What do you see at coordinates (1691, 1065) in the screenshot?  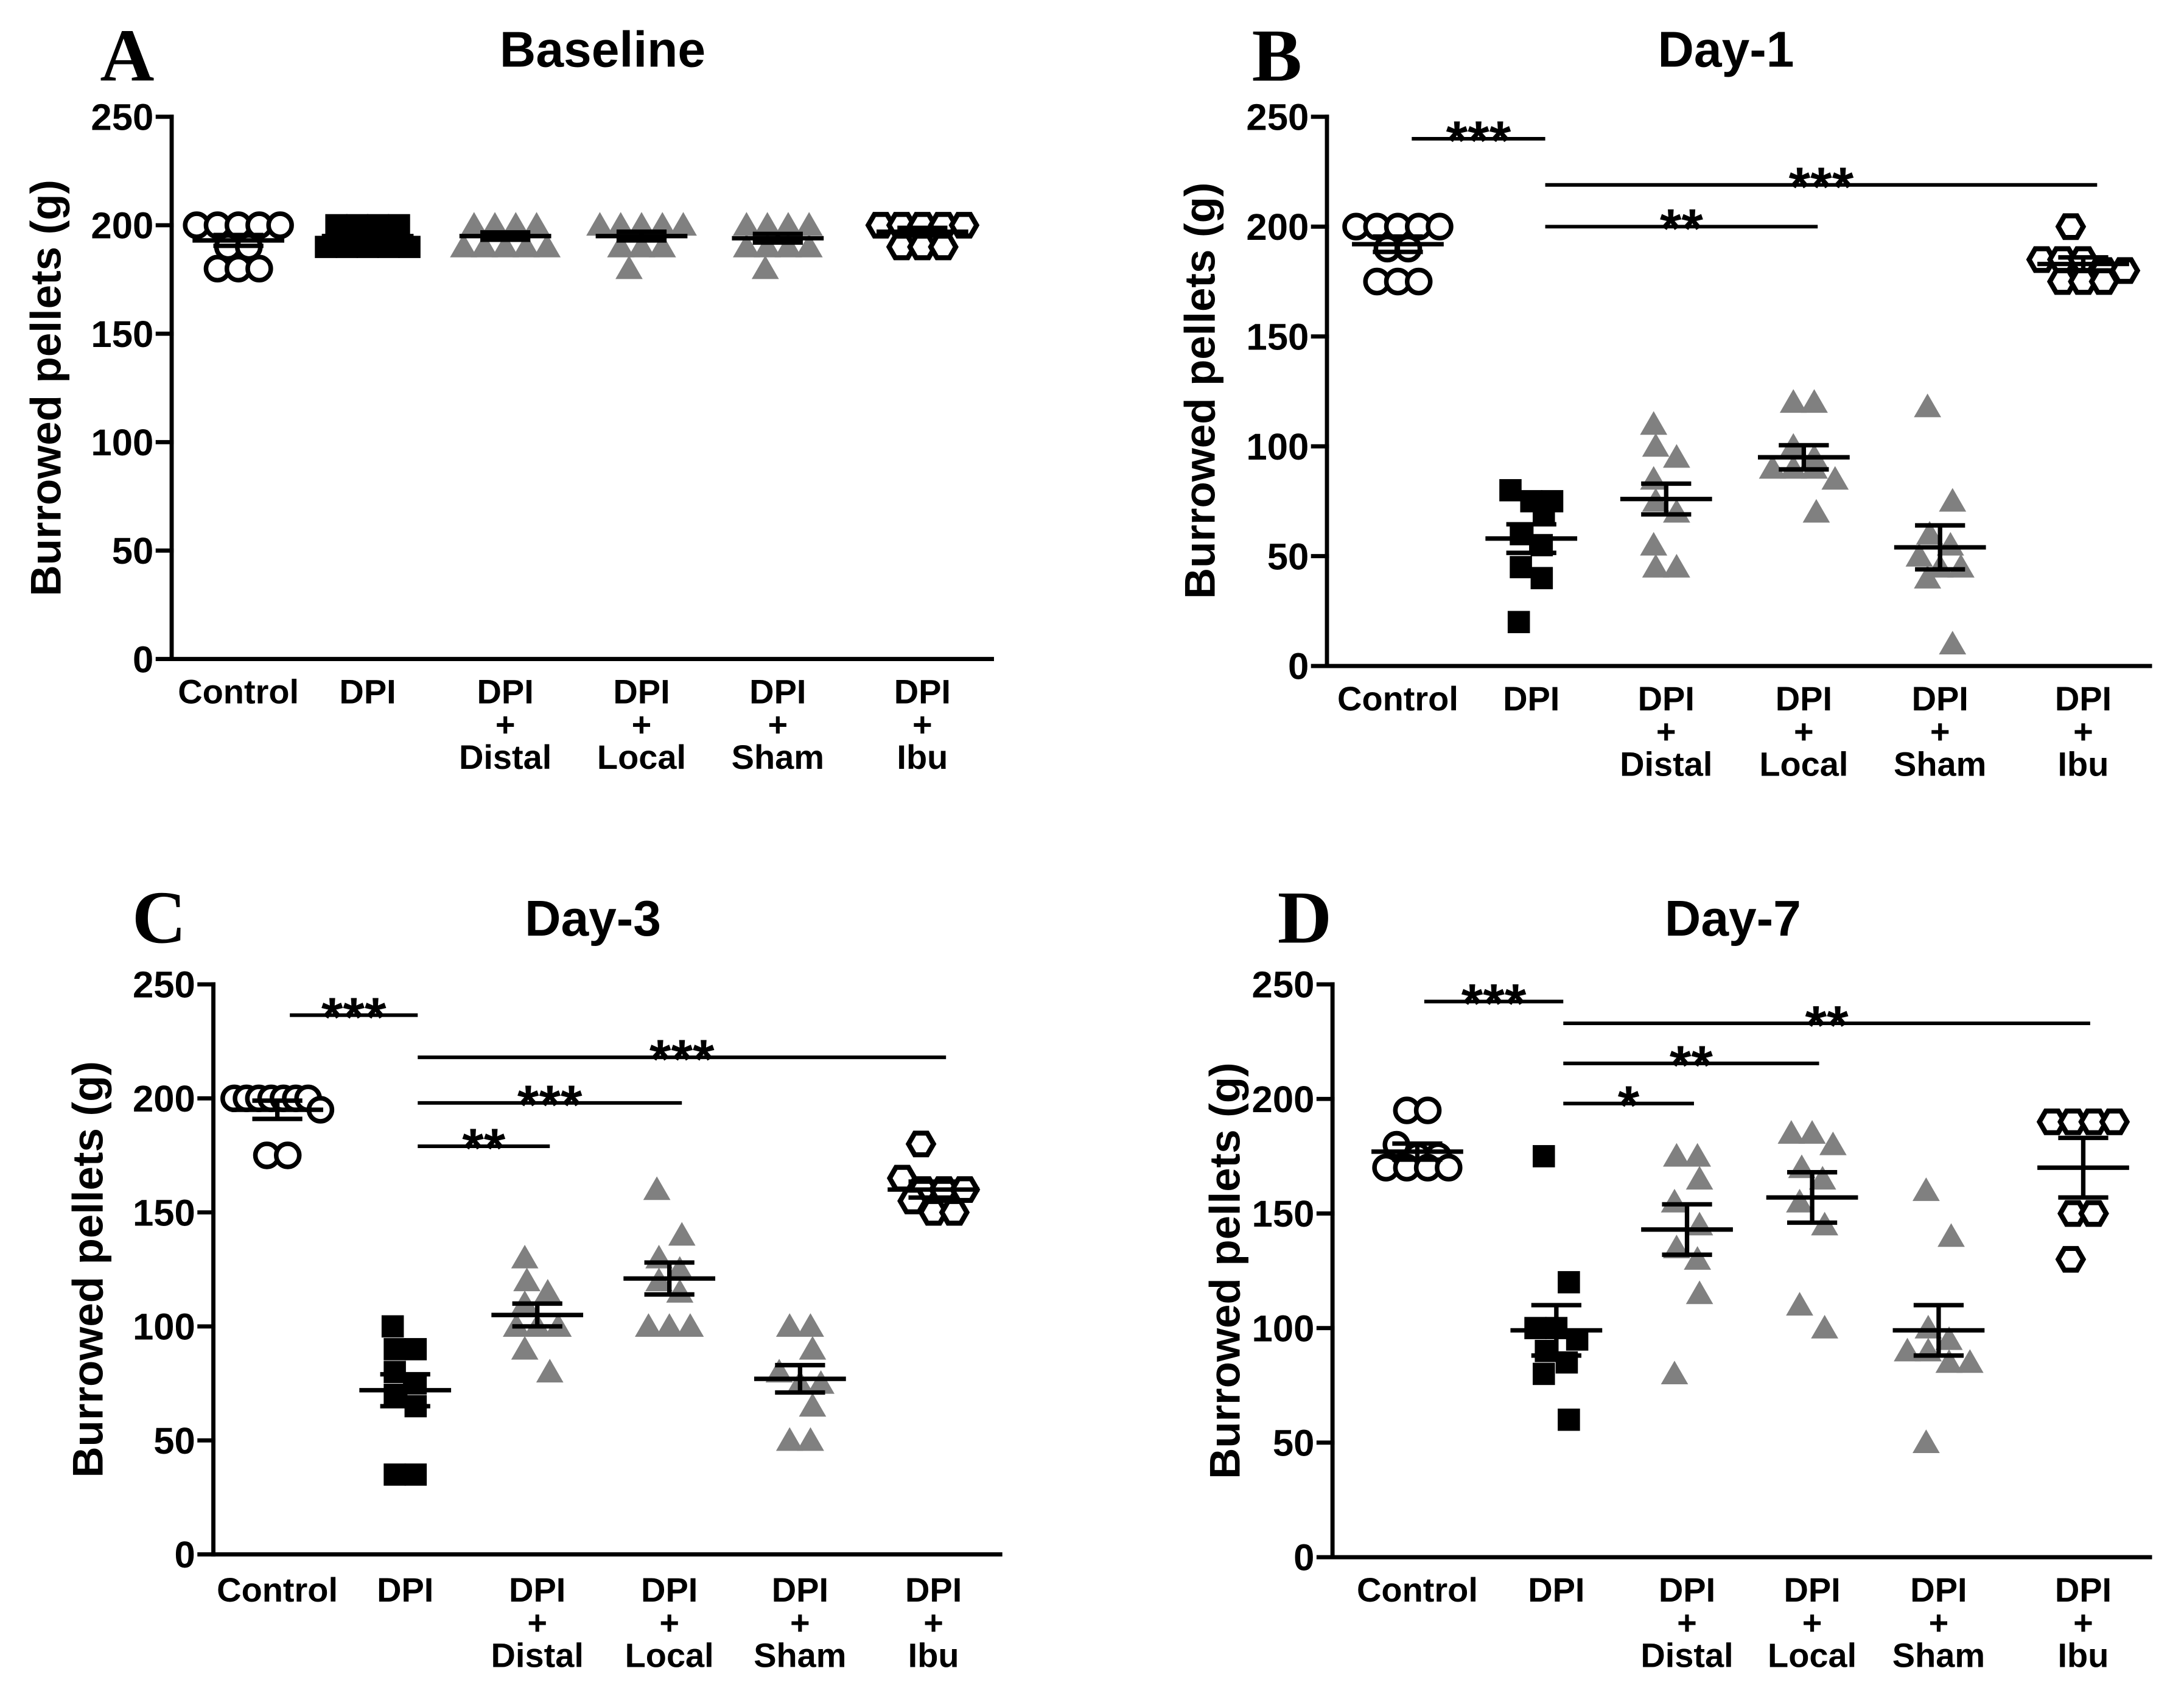 I see `significance-label: **` at bounding box center [1691, 1065].